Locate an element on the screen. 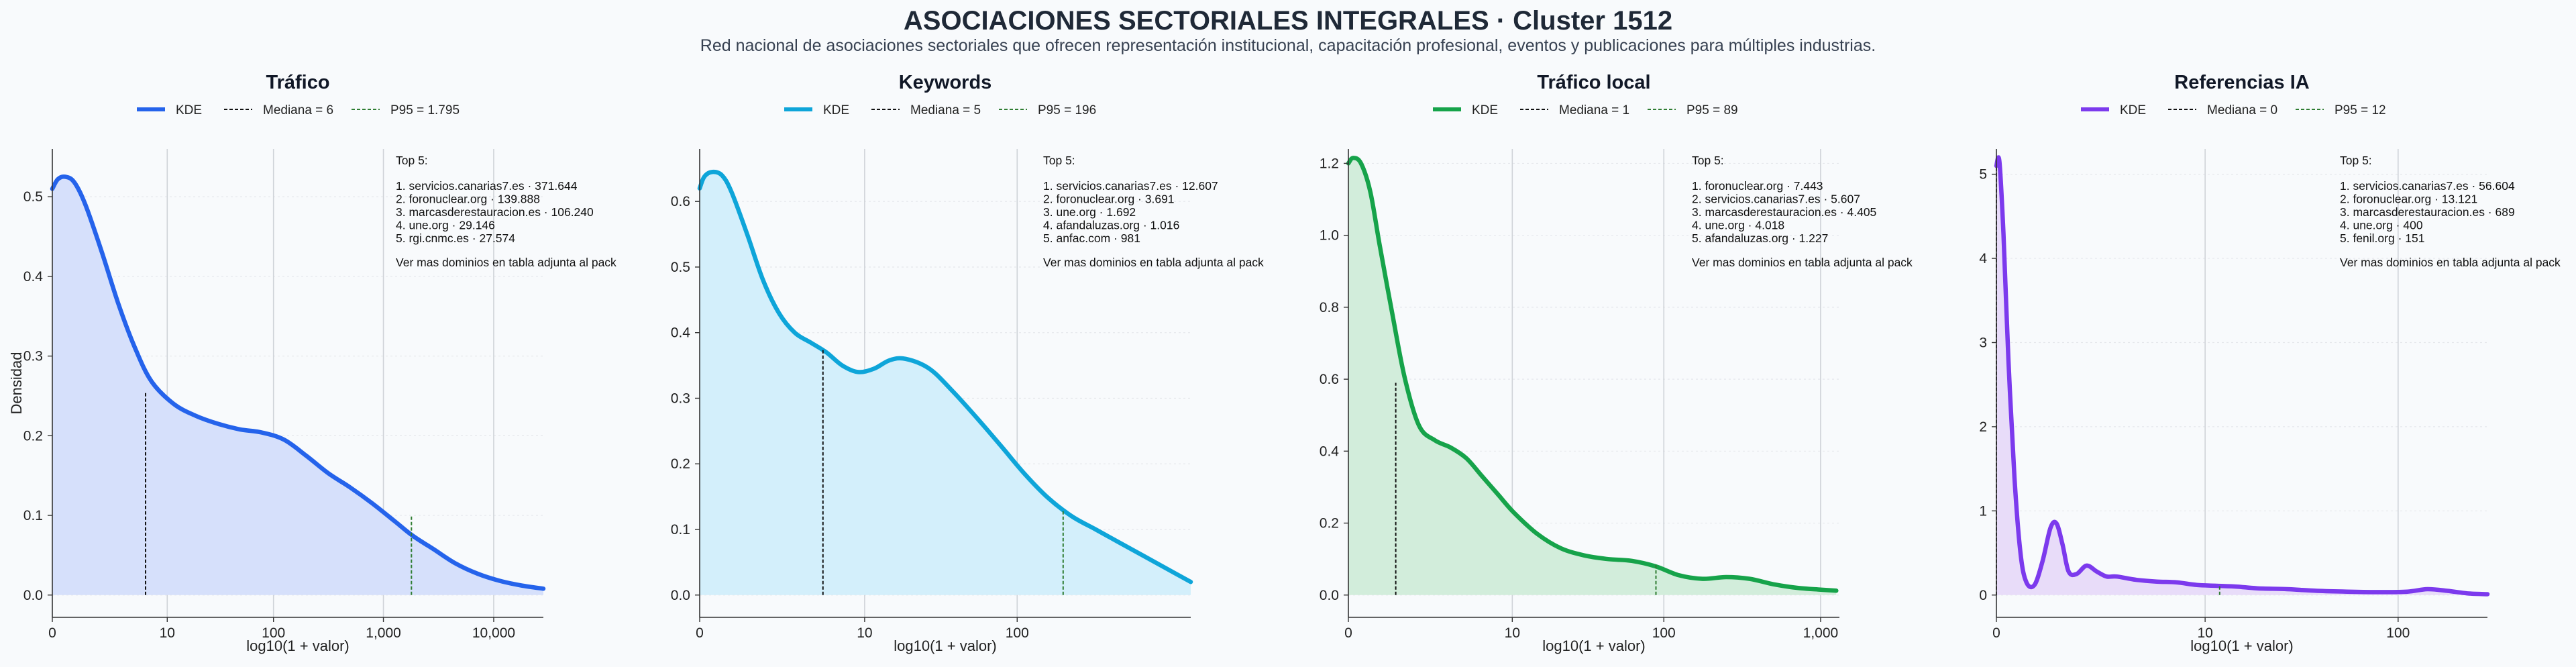 The height and width of the screenshot is (667, 2576). top5-item: 5. rgi.cnmc.es · 27.574 is located at coordinates (455, 238).